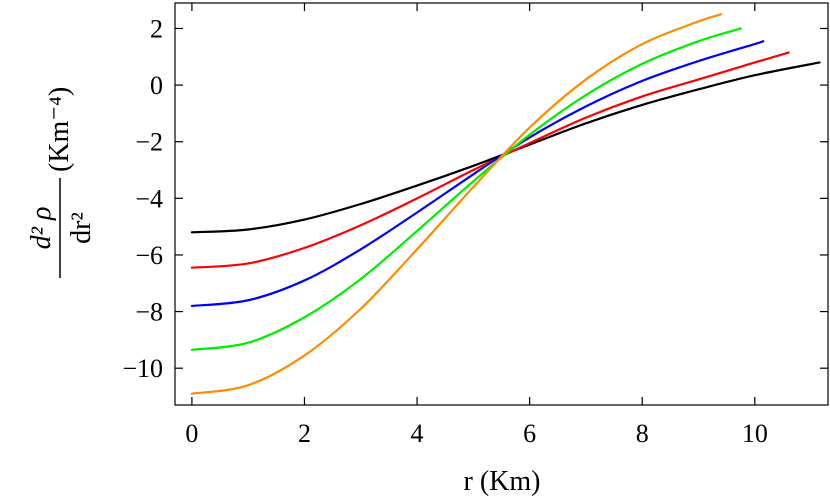 This screenshot has width=830, height=498. I want to click on y-axis-label: d² ρ dr² (Km⁻⁴), so click(61, 182).